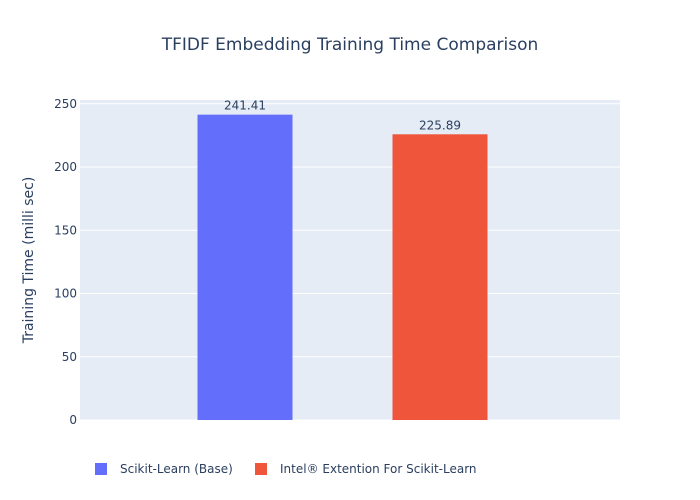 The width and height of the screenshot is (700, 500). Describe the element at coordinates (69, 357) in the screenshot. I see `y-tick-label: 50` at that location.